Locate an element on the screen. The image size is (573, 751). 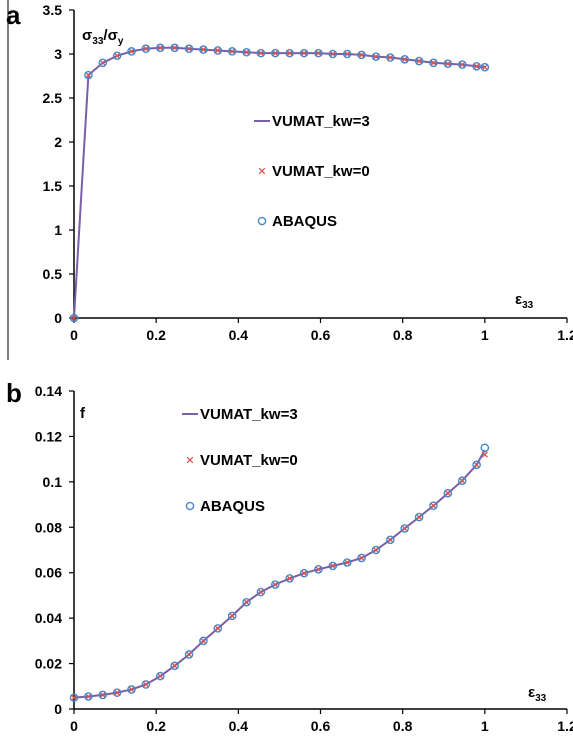
panel-a-x-tick-label: 0.6 is located at coordinates (321, 335).